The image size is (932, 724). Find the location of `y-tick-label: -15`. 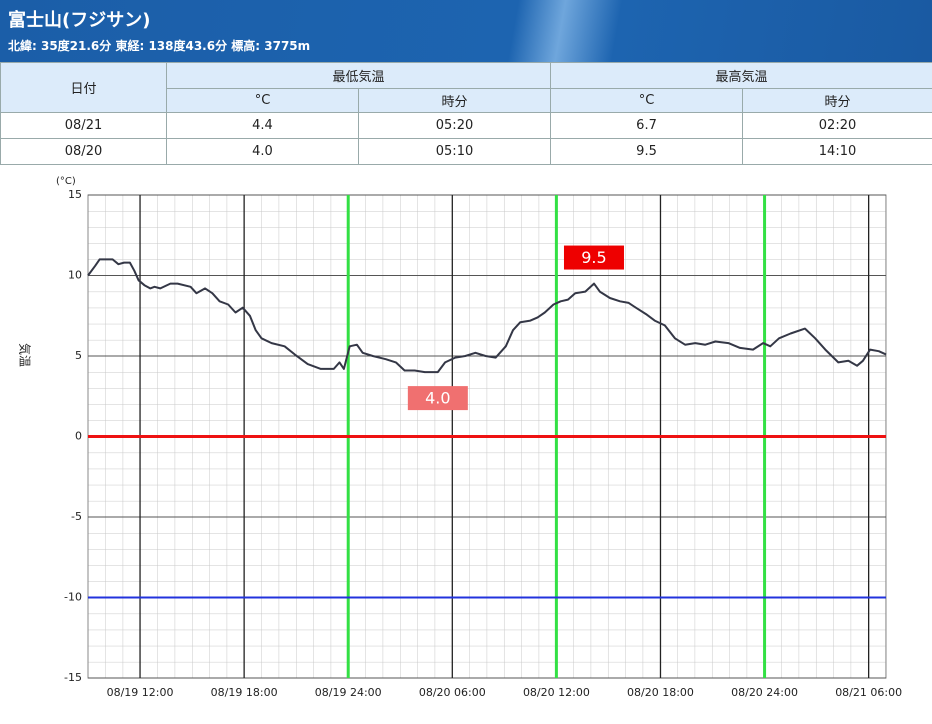

y-tick-label: -15 is located at coordinates (73, 677).